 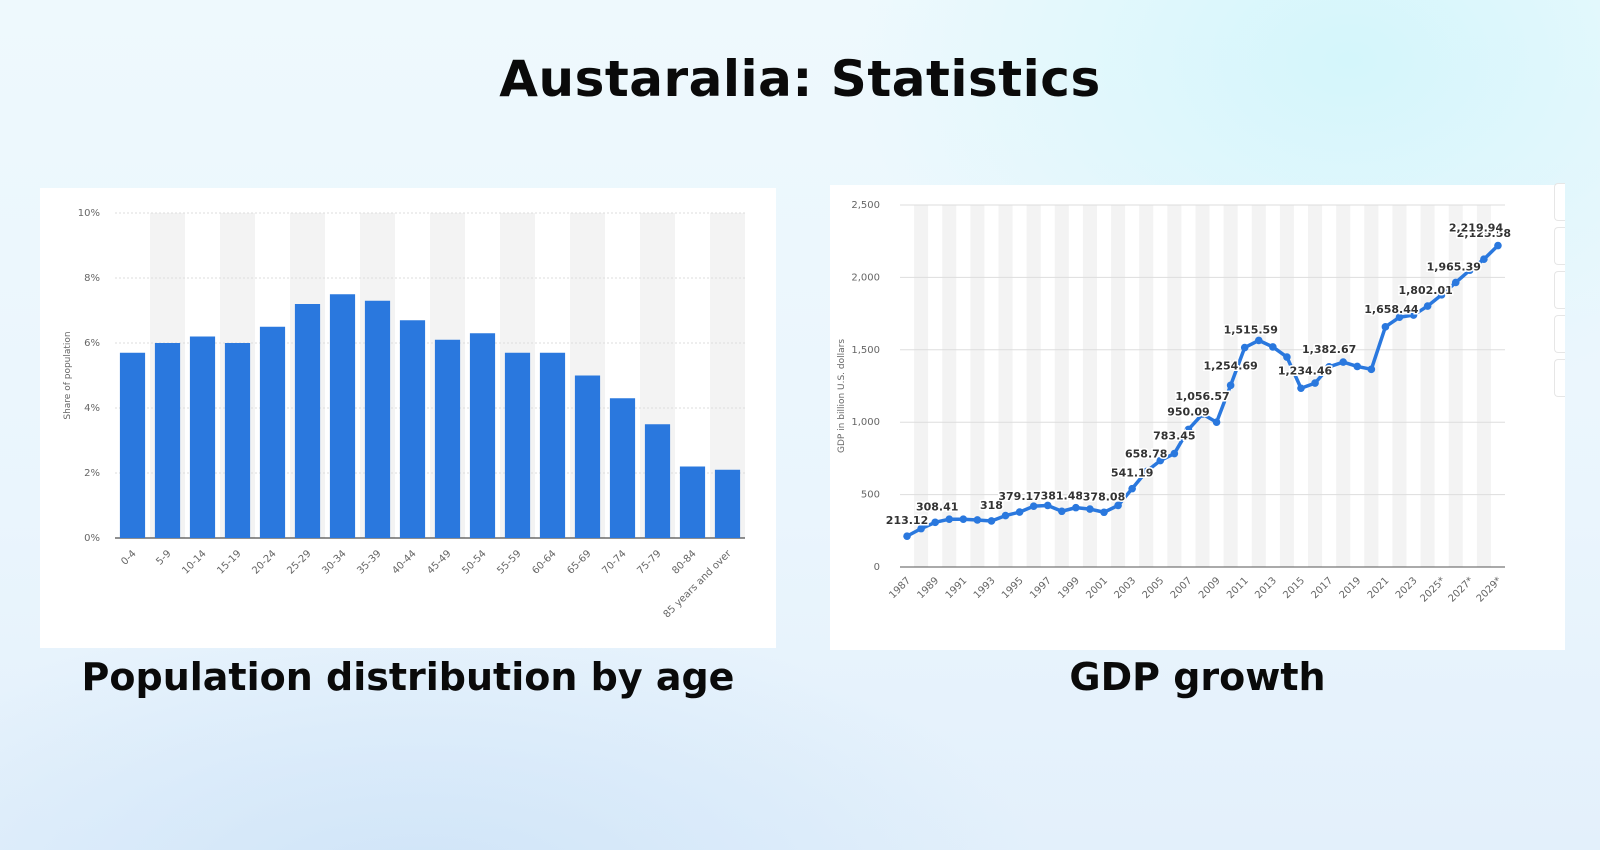 What do you see at coordinates (1146, 454) in the screenshot?
I see `data-label: 658.78` at bounding box center [1146, 454].